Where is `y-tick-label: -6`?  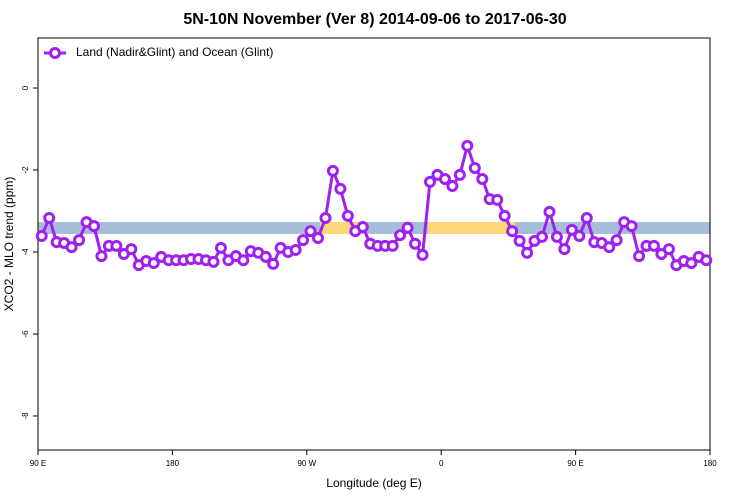
y-tick-label: -6 is located at coordinates (25, 334).